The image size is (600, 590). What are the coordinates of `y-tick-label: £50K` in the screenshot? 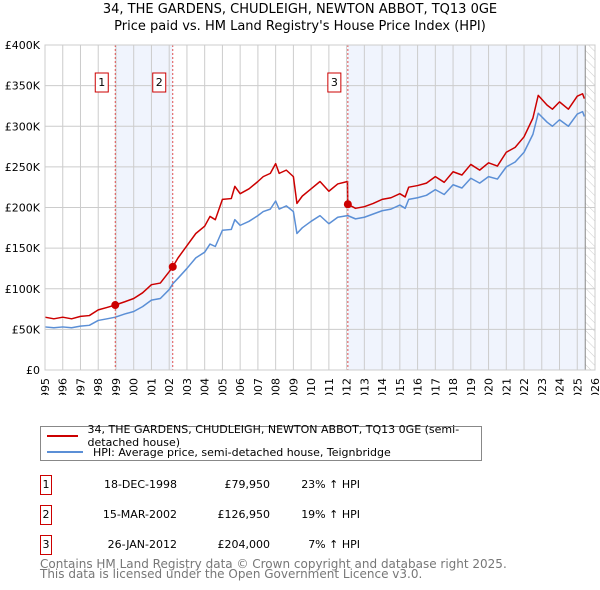 It's located at (26, 329).